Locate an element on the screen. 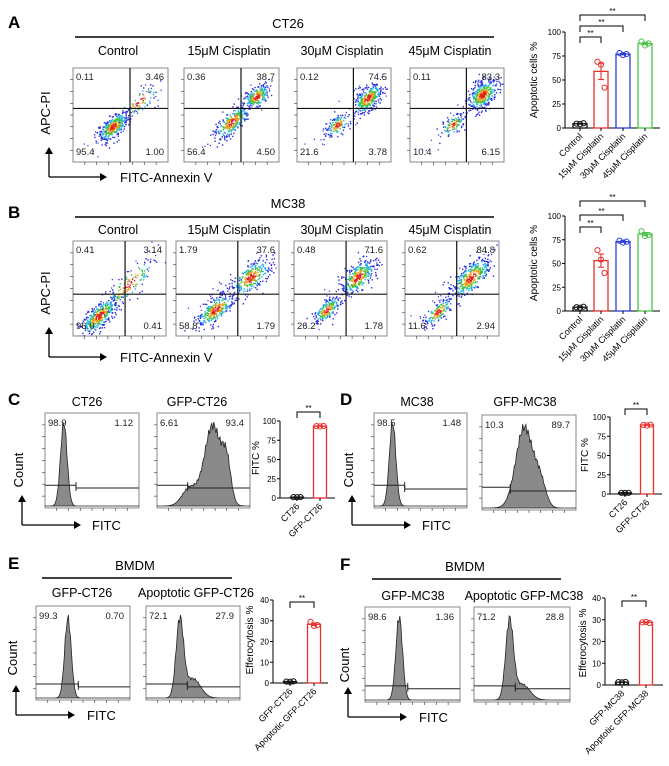 This screenshot has height=766, width=669. x-axis-label: FITC is located at coordinates (433, 717).